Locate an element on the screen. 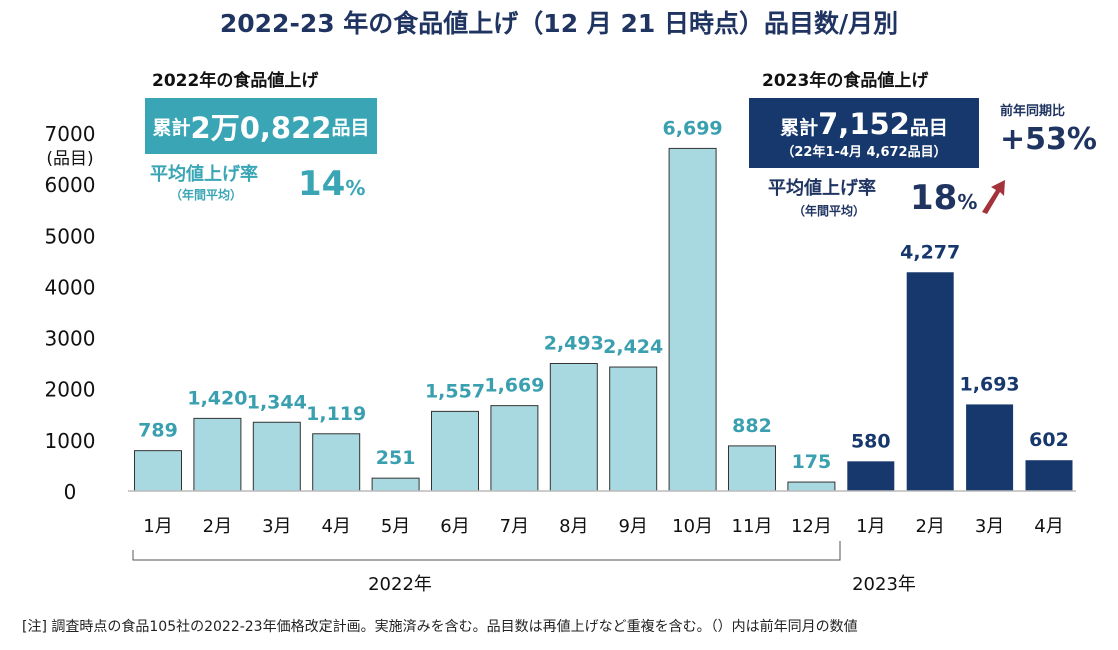  rate-number: 14 is located at coordinates (322, 184).